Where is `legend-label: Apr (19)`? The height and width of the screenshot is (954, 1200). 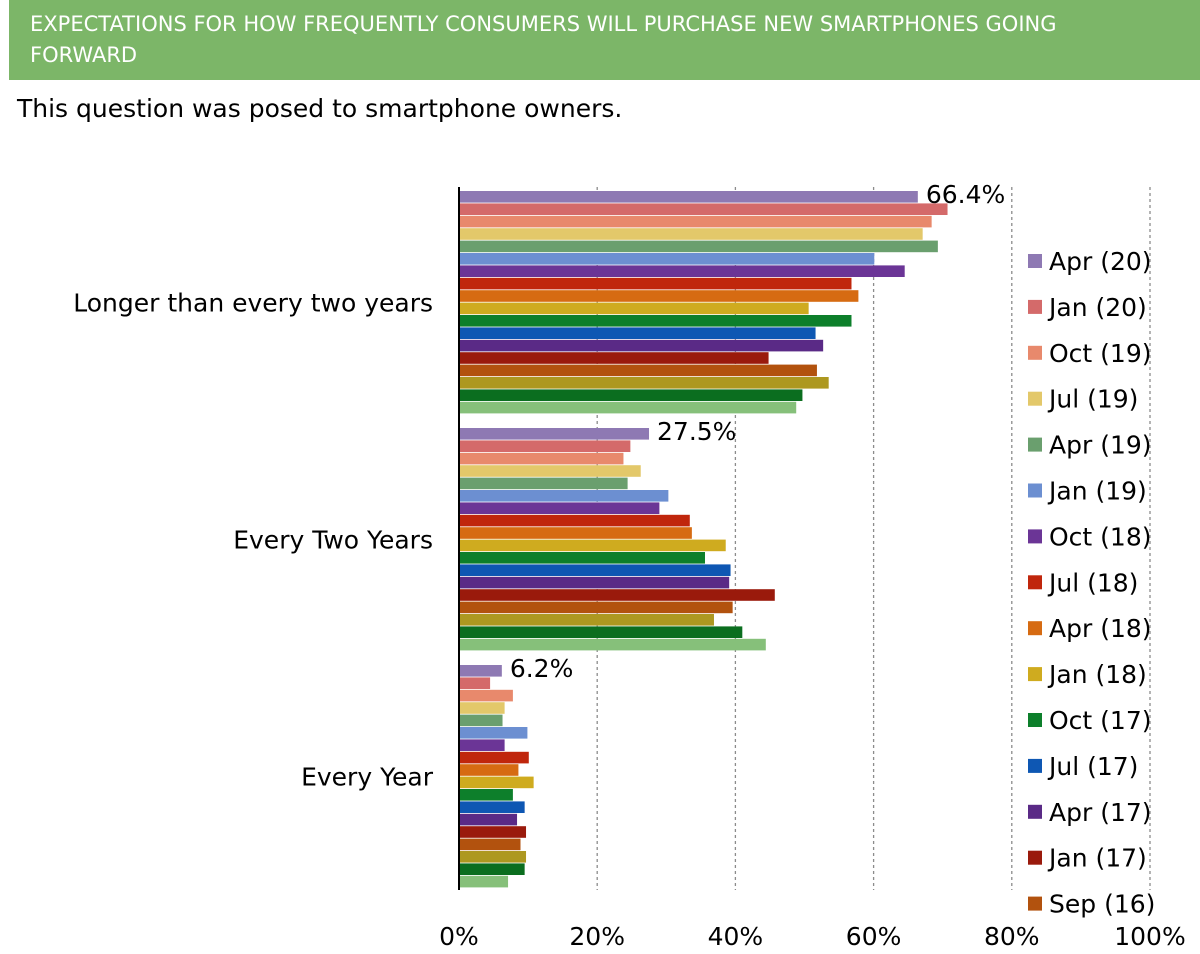
legend-label: Apr (19) is located at coordinates (1100, 445).